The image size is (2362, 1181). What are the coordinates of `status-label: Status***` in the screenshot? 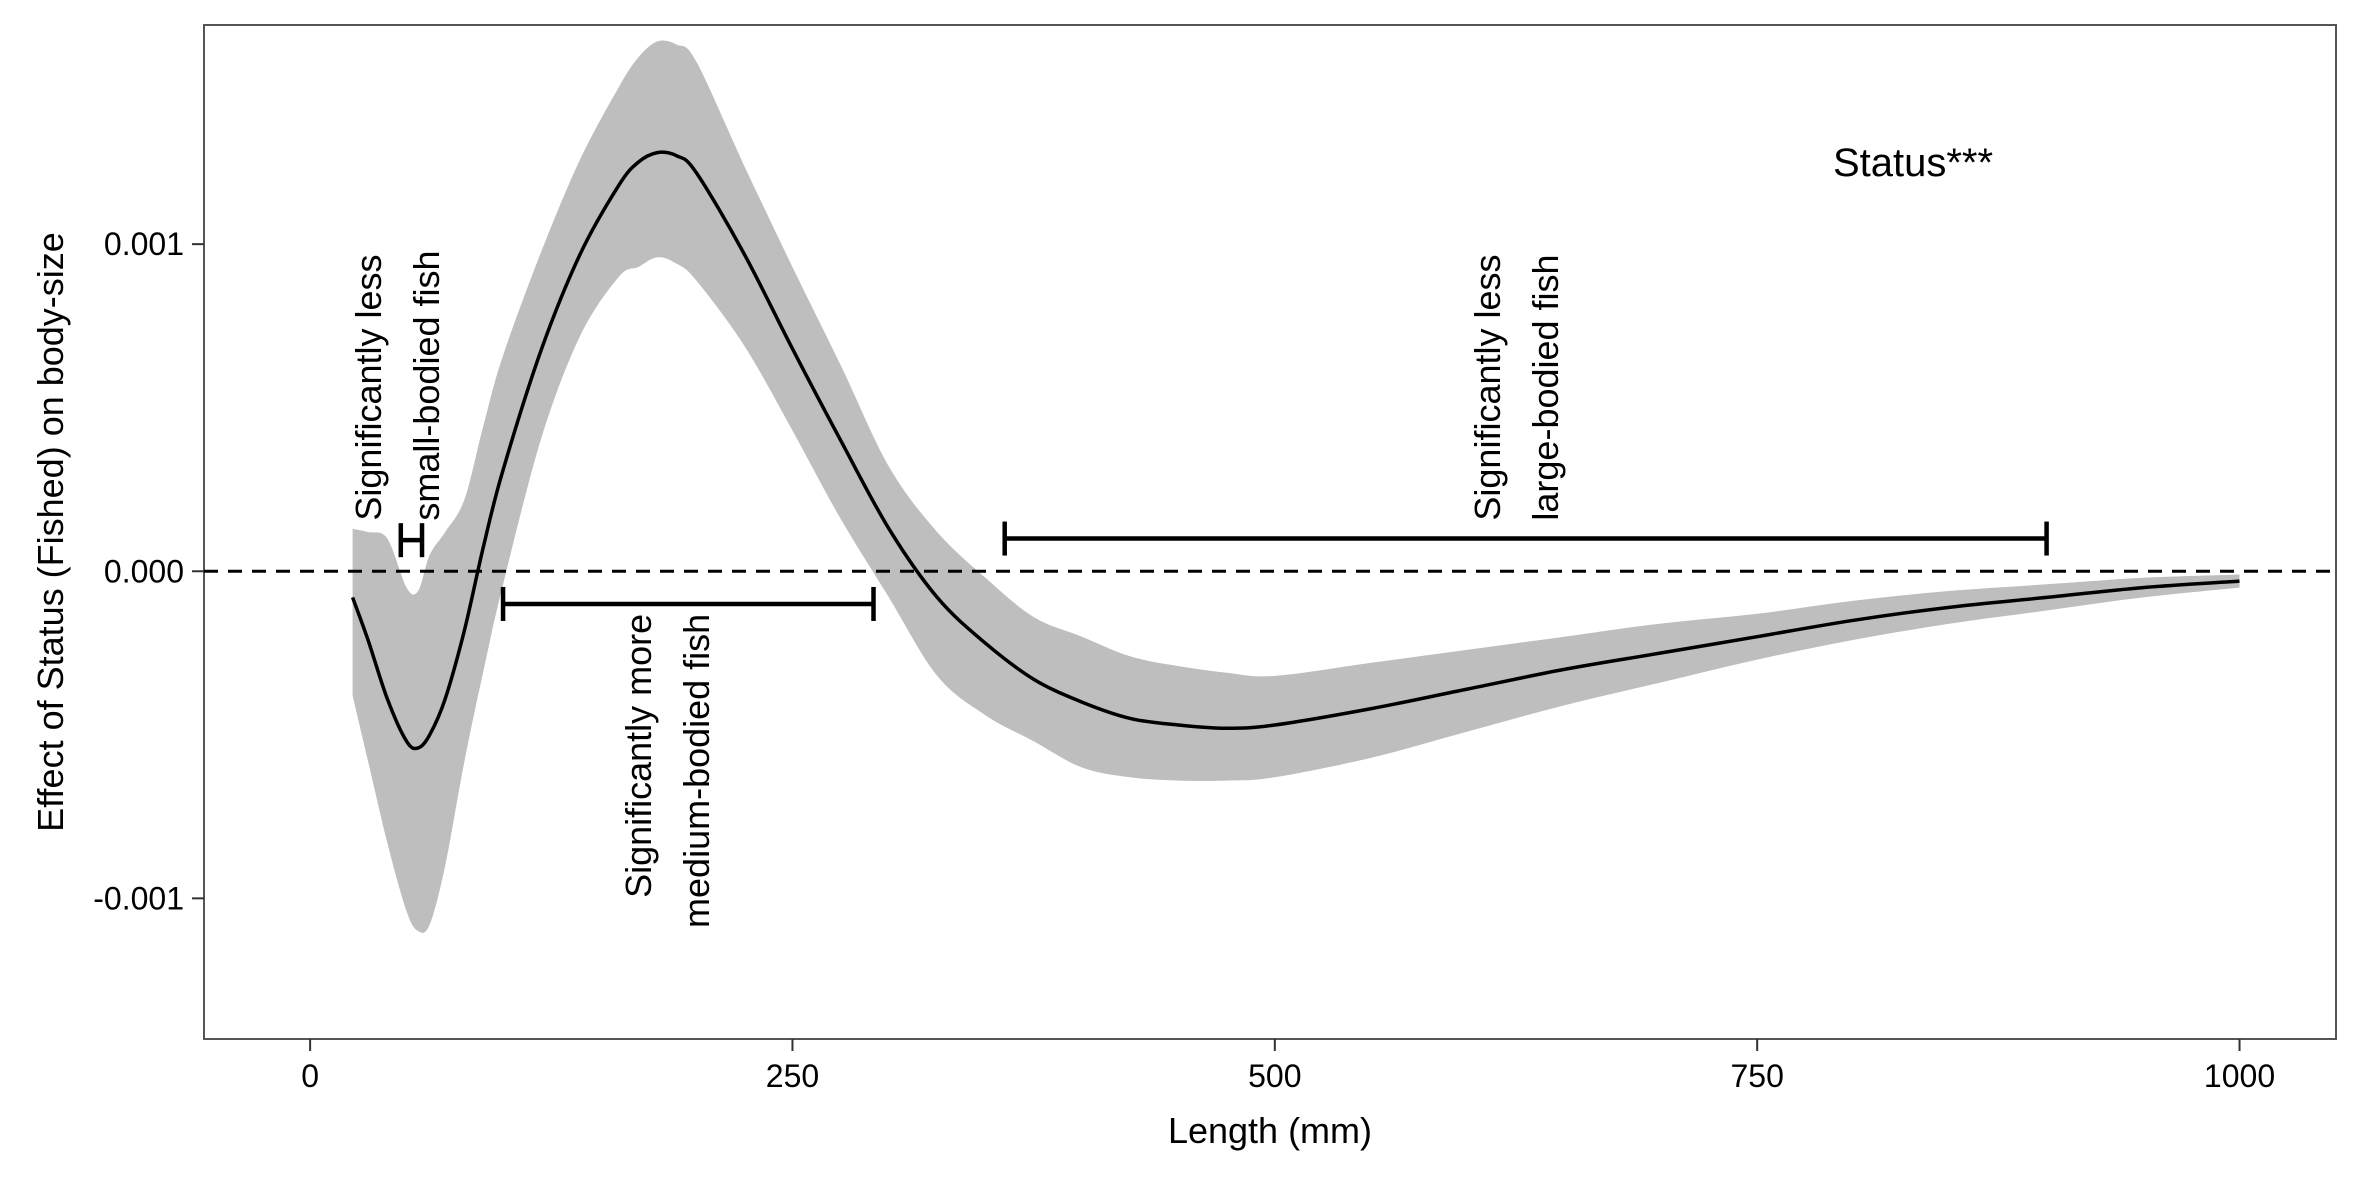 It's located at (1913, 163).